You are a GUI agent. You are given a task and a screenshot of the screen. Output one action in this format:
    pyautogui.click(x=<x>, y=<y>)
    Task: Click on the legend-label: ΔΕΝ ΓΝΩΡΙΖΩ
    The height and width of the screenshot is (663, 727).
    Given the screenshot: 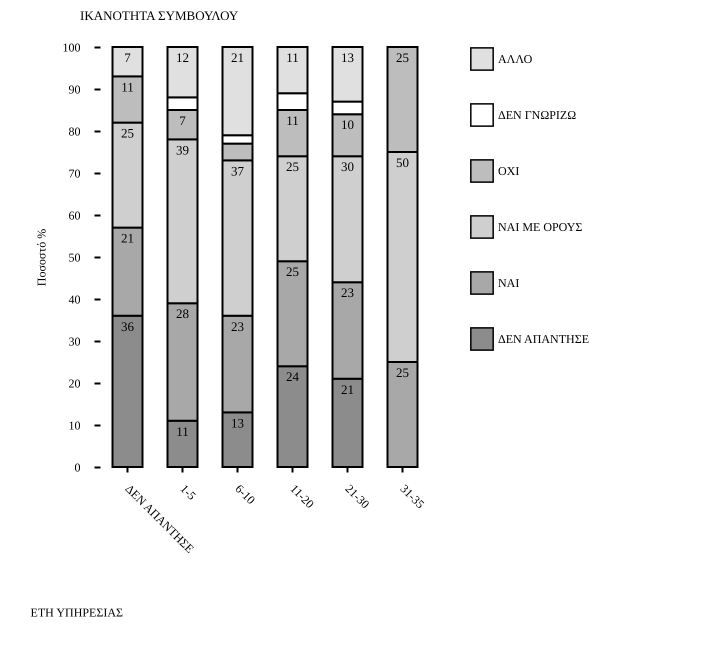 What is the action you would take?
    pyautogui.click(x=537, y=115)
    